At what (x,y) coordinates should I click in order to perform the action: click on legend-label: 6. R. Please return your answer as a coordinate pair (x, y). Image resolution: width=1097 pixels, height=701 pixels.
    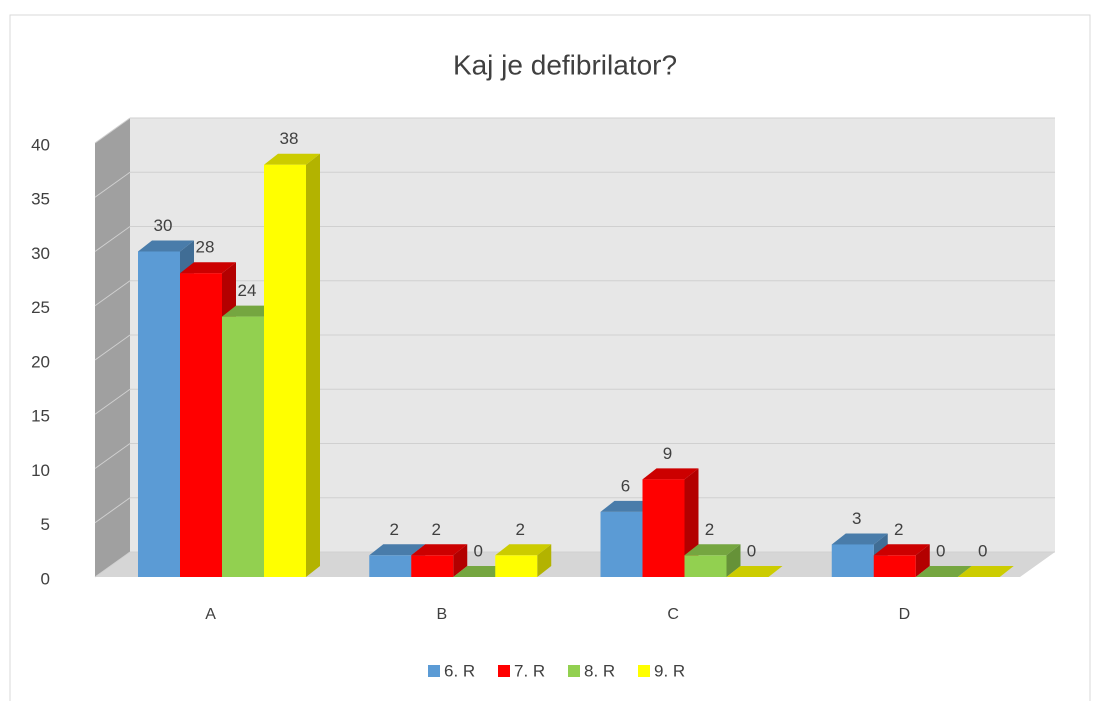
    Looking at the image, I should click on (459, 670).